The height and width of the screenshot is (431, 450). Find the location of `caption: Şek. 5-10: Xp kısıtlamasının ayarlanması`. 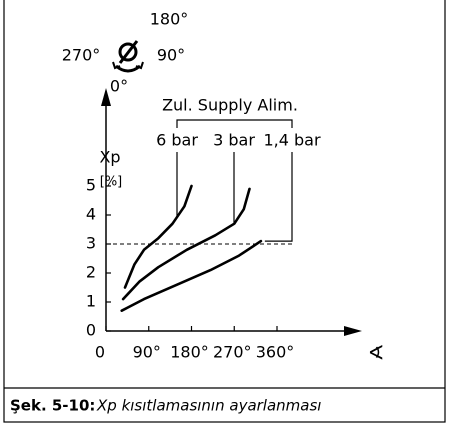

caption: Şek. 5-10: Xp kısıtlamasının ayarlanması is located at coordinates (165, 406).